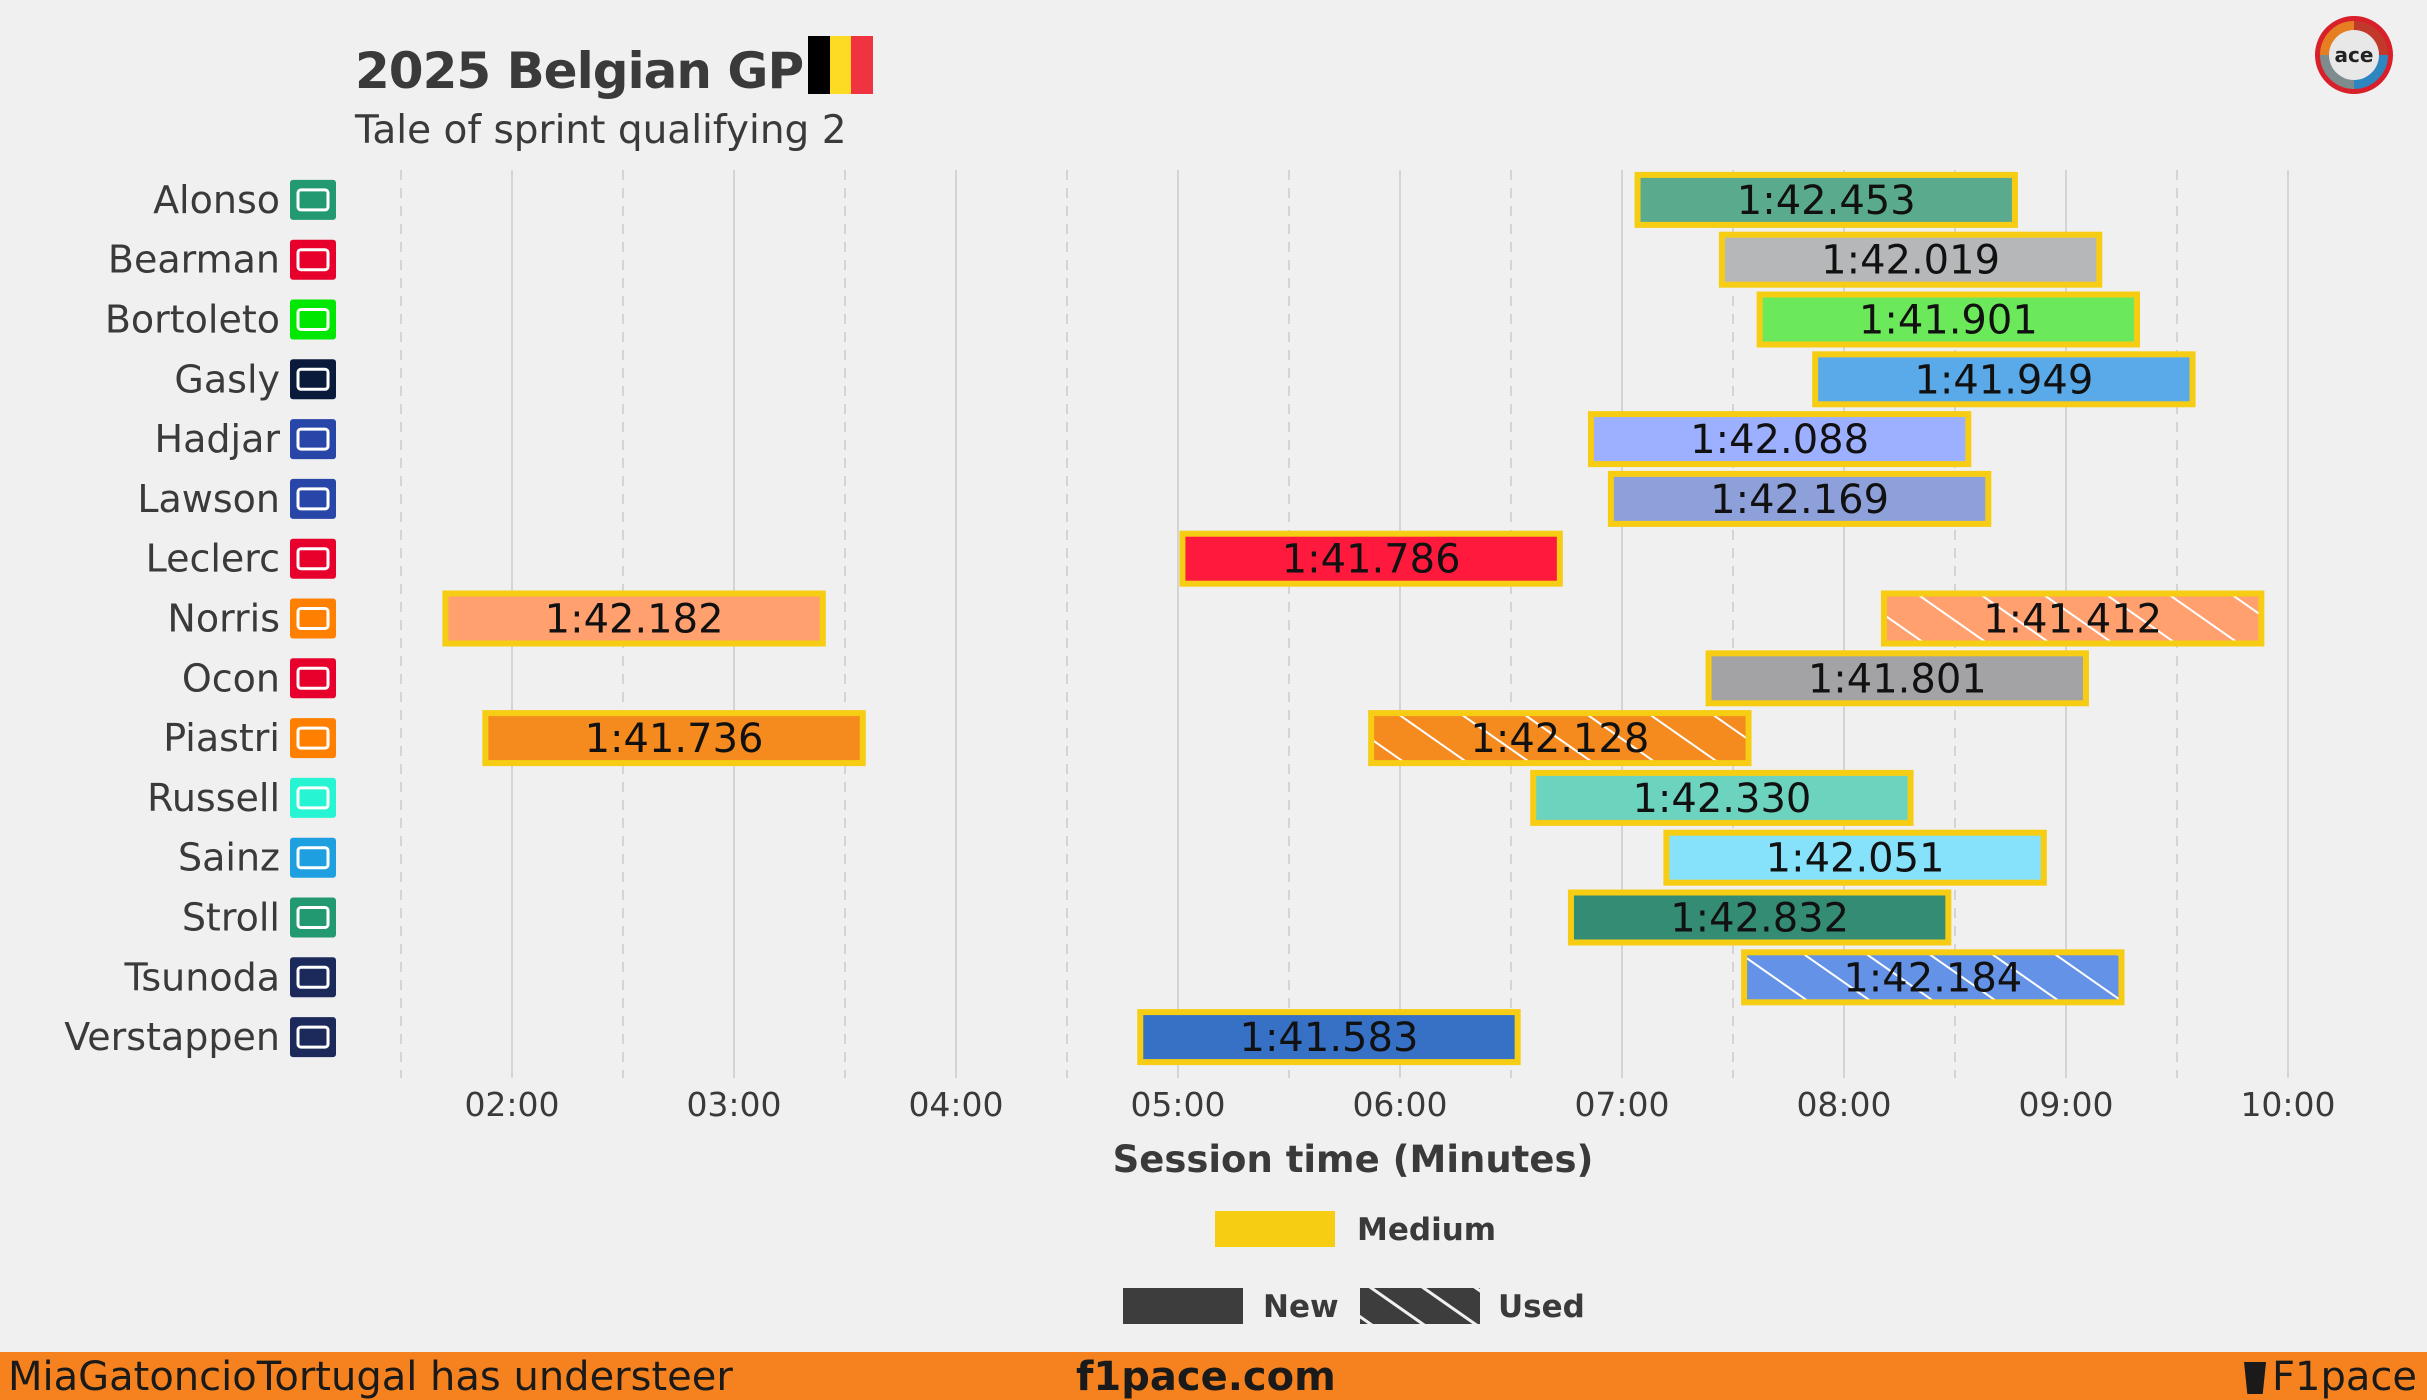 The image size is (2427, 1400). I want to click on legend-swatch-used, so click(1420, 1306).